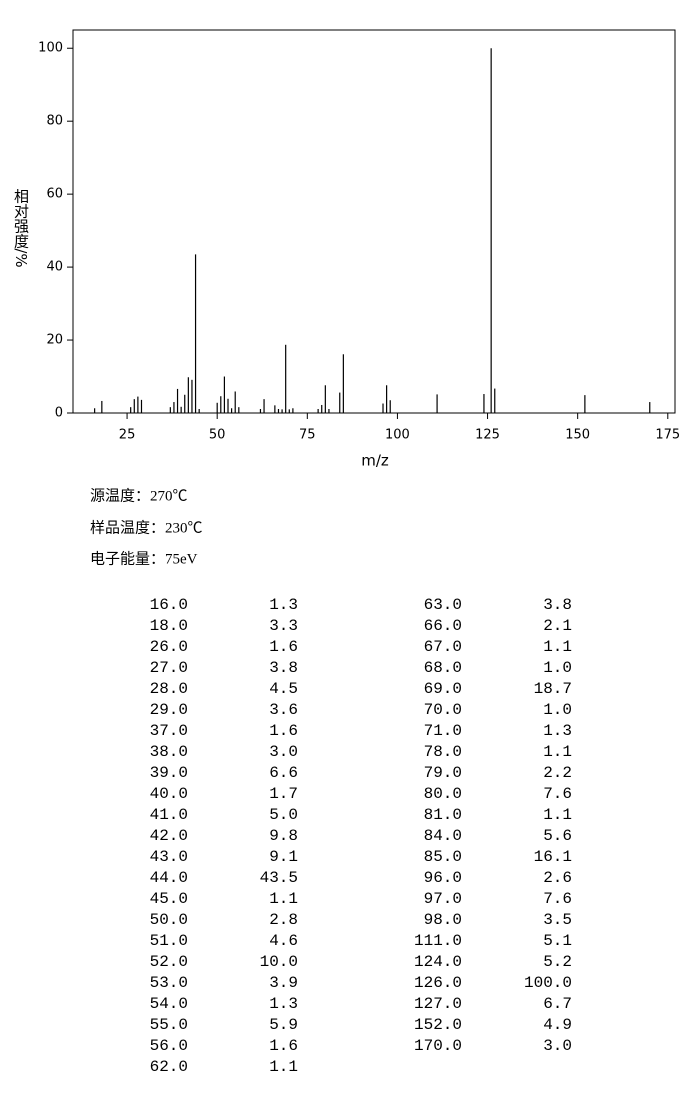 The width and height of the screenshot is (696, 1106). Describe the element at coordinates (283, 941) in the screenshot. I see `table-intensity: 4.6` at that location.